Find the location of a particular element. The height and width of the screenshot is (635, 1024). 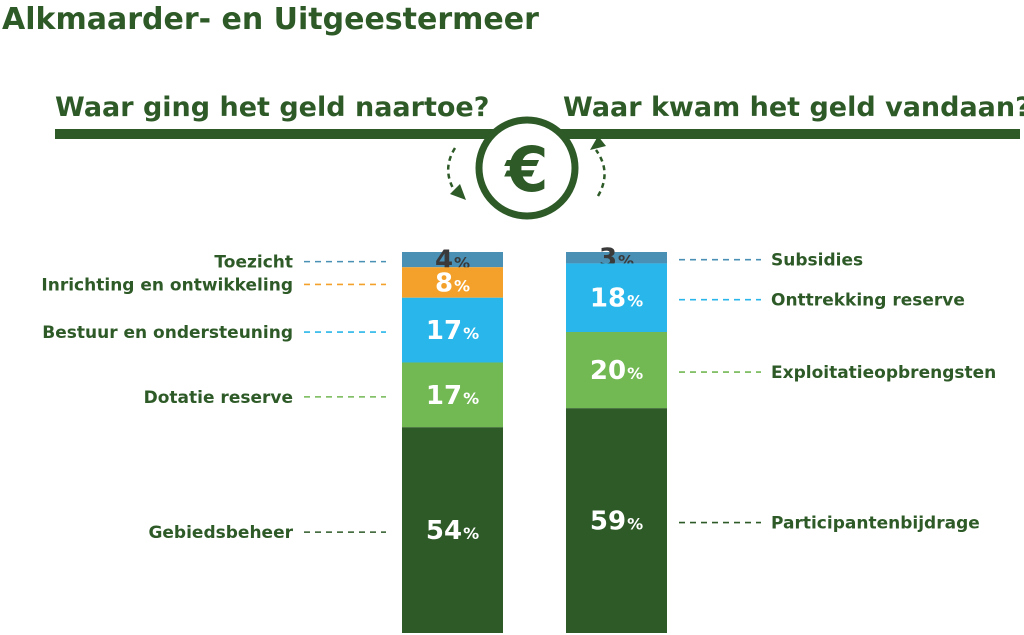

bar-segment-left-bestuur-en-ondersteuning is located at coordinates (452, 330).